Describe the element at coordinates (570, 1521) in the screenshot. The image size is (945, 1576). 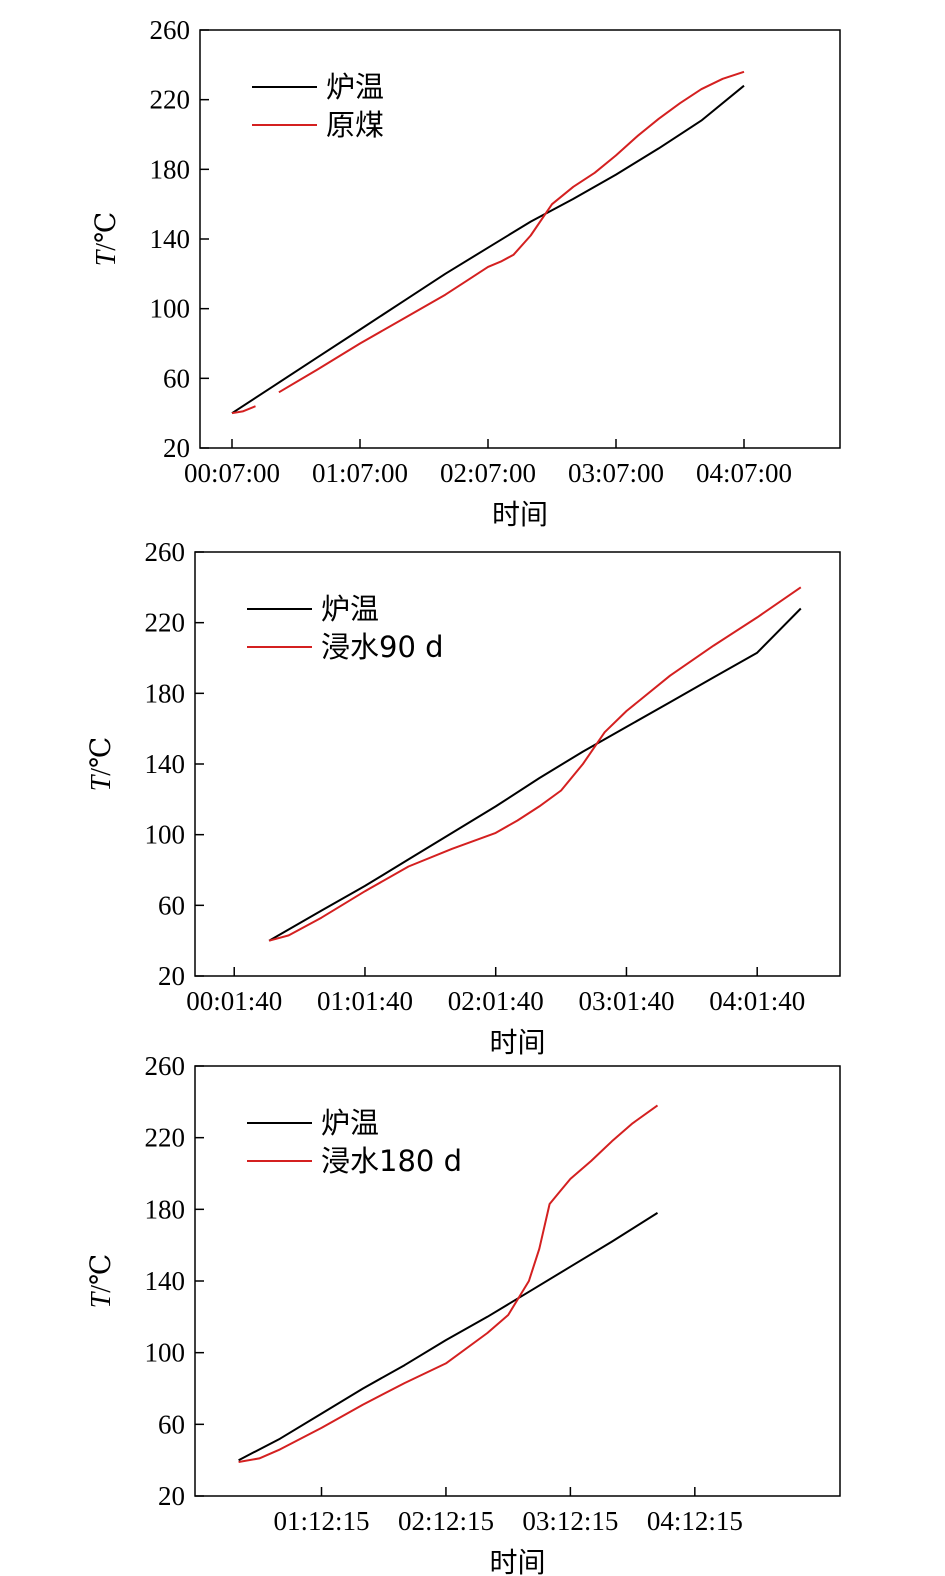
I see `x-tick-label: 03:12:15` at that location.